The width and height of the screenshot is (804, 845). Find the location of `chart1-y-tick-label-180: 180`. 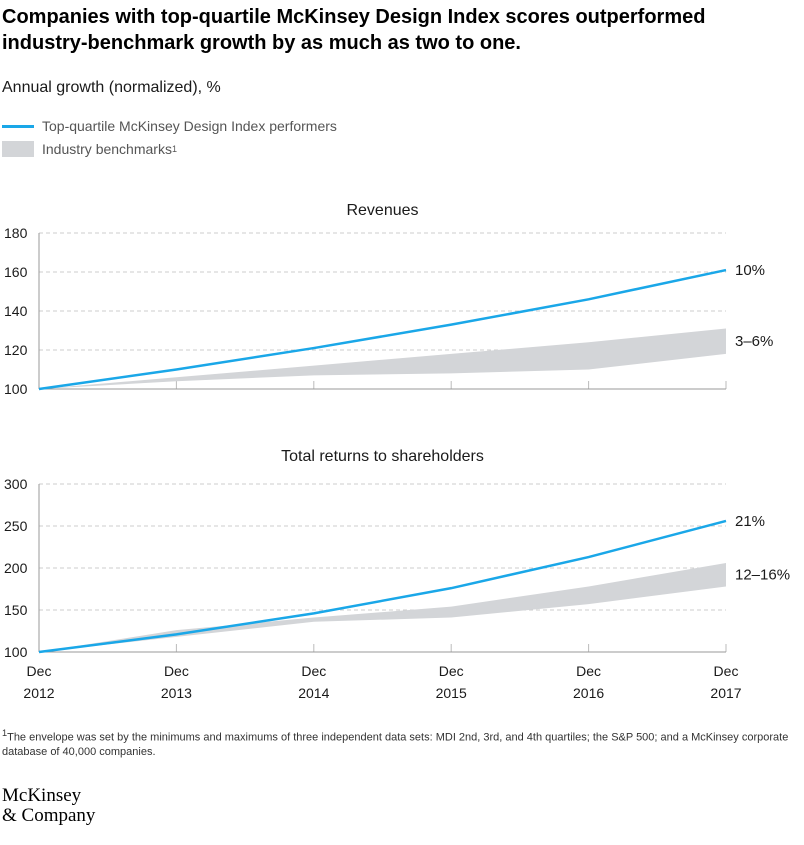

chart1-y-tick-label-180: 180 is located at coordinates (16, 233).